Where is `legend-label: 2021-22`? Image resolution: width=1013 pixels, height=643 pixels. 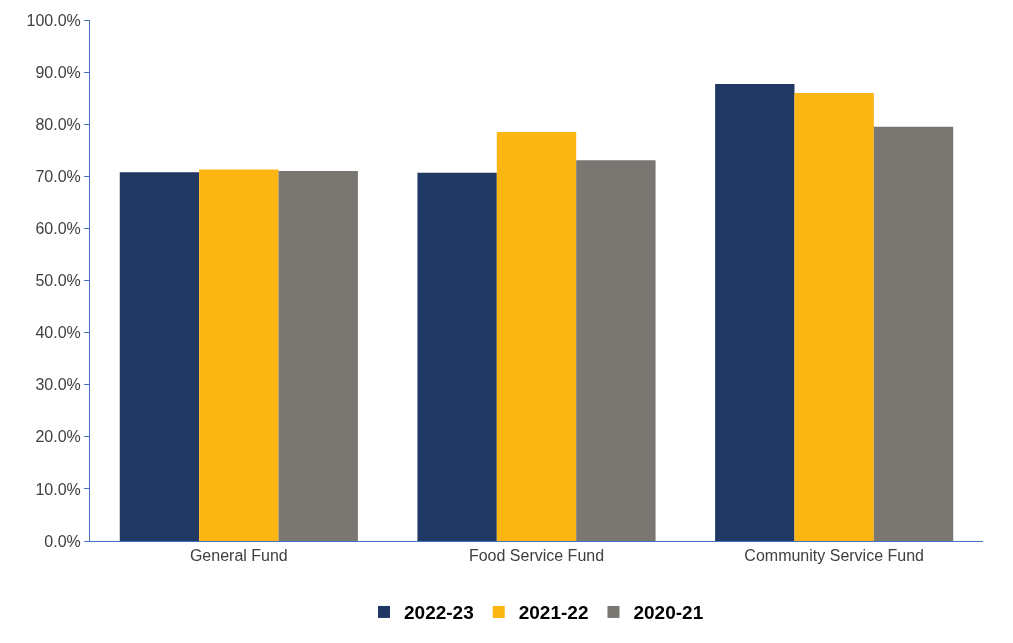
legend-label: 2021-22 is located at coordinates (553, 613).